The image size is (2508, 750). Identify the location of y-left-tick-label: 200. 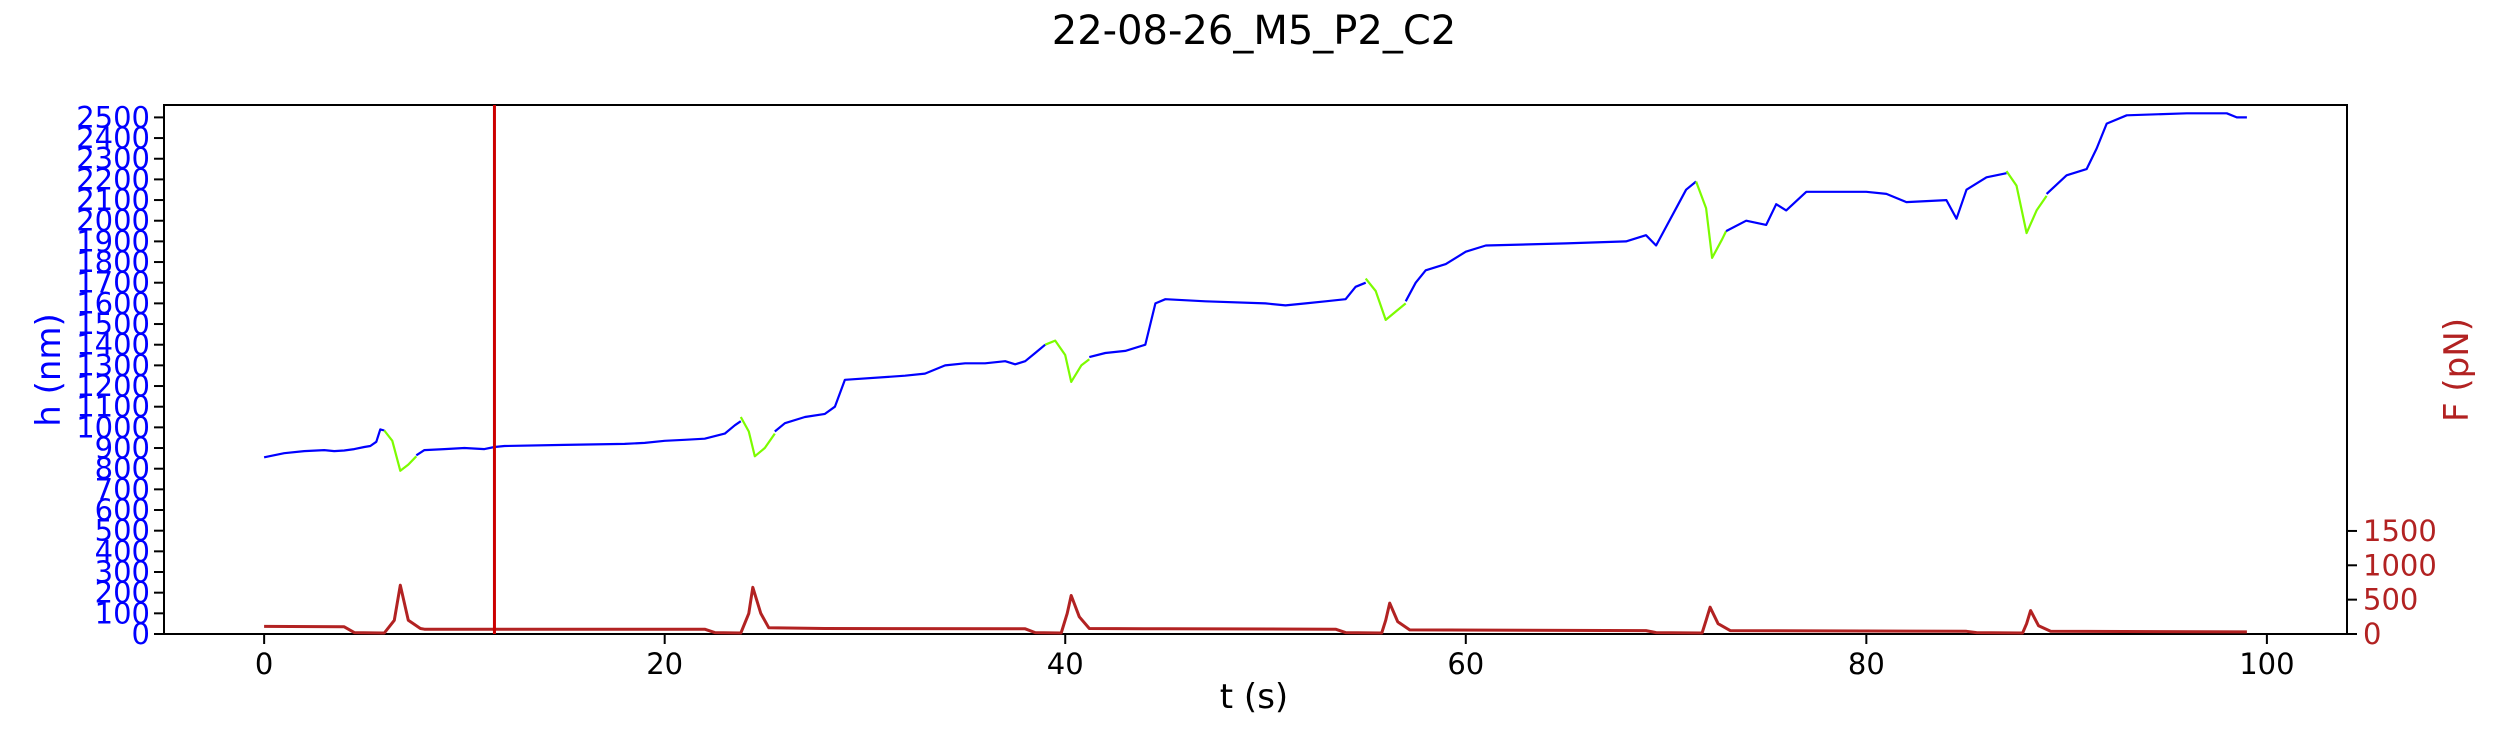
(122, 593).